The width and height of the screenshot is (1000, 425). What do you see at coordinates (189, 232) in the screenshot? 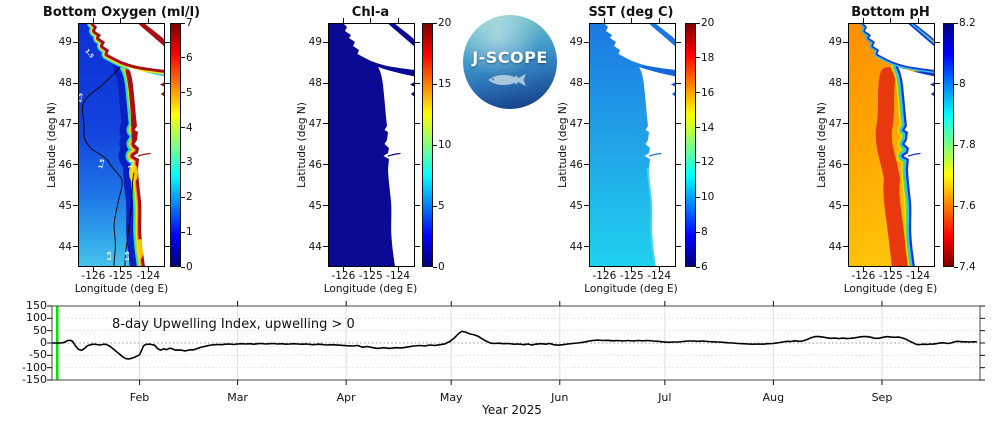
I see `colorbar-tick-label: 1` at bounding box center [189, 232].